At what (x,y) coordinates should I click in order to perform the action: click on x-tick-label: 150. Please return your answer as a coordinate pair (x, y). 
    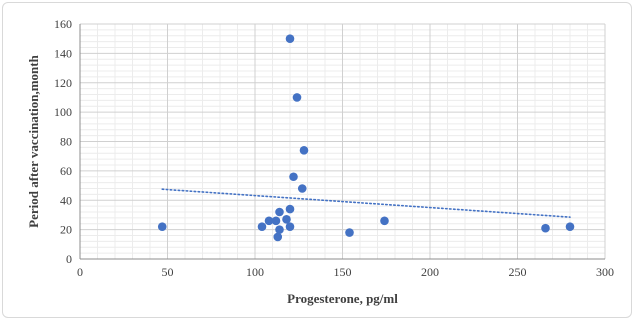
    Looking at the image, I should click on (343, 272).